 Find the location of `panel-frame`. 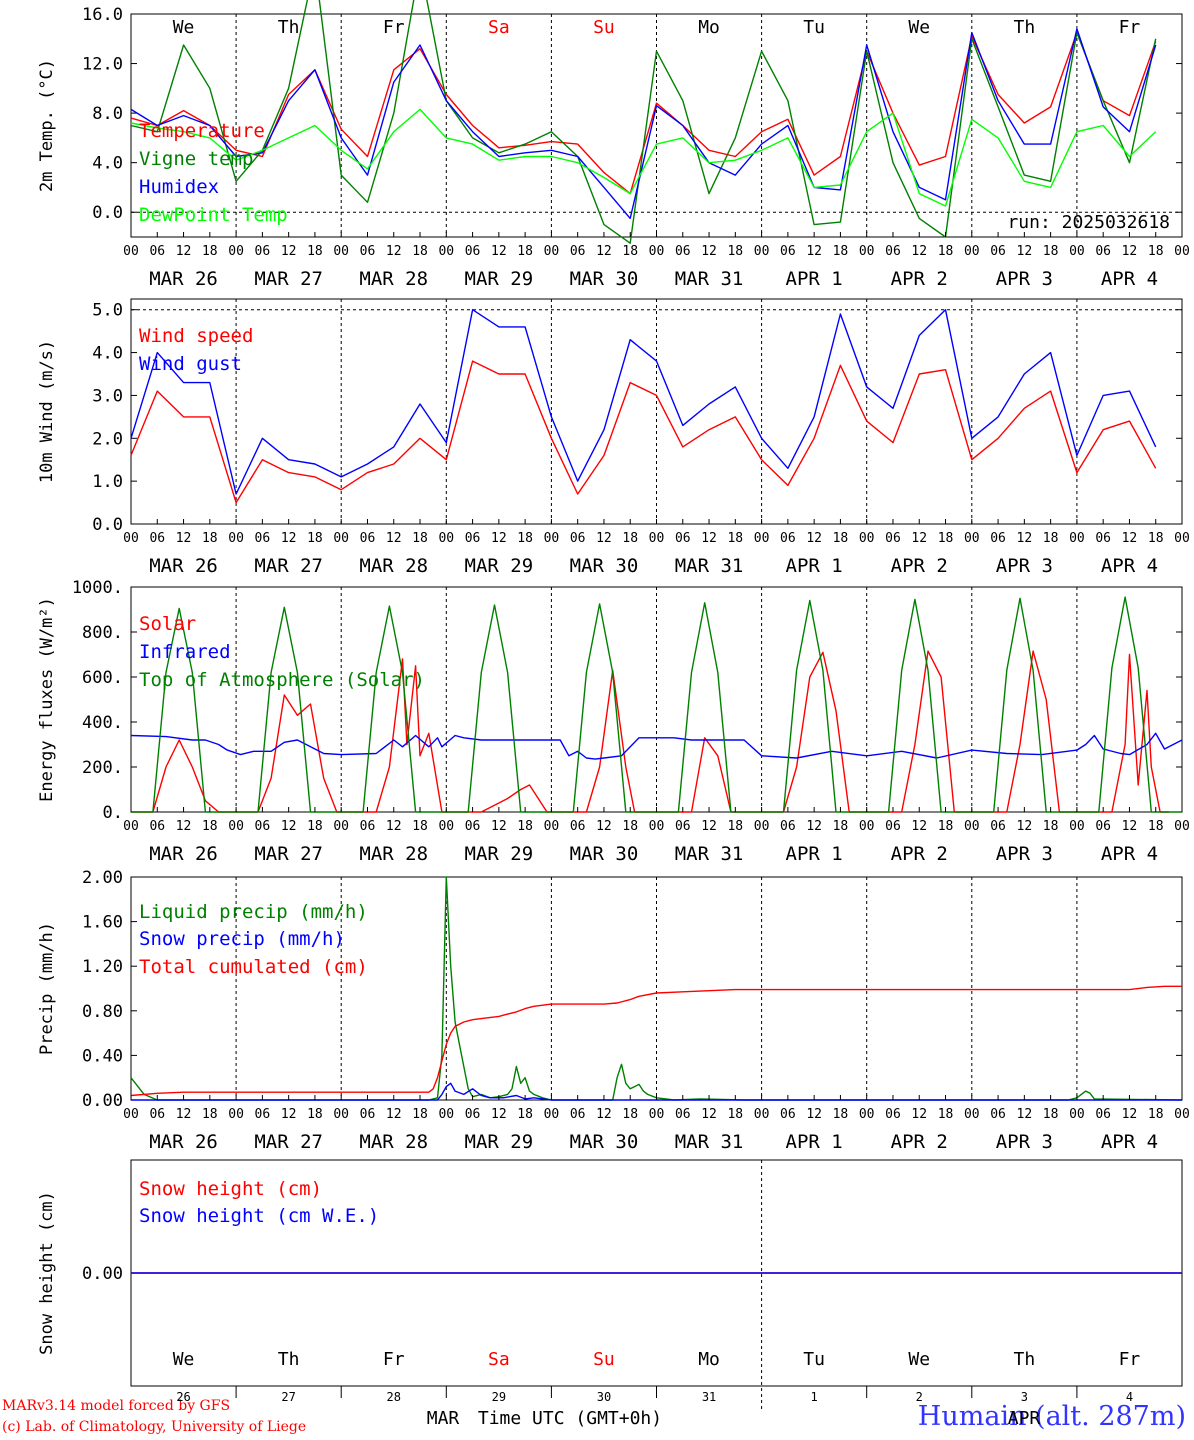

panel-frame is located at coordinates (656, 125).